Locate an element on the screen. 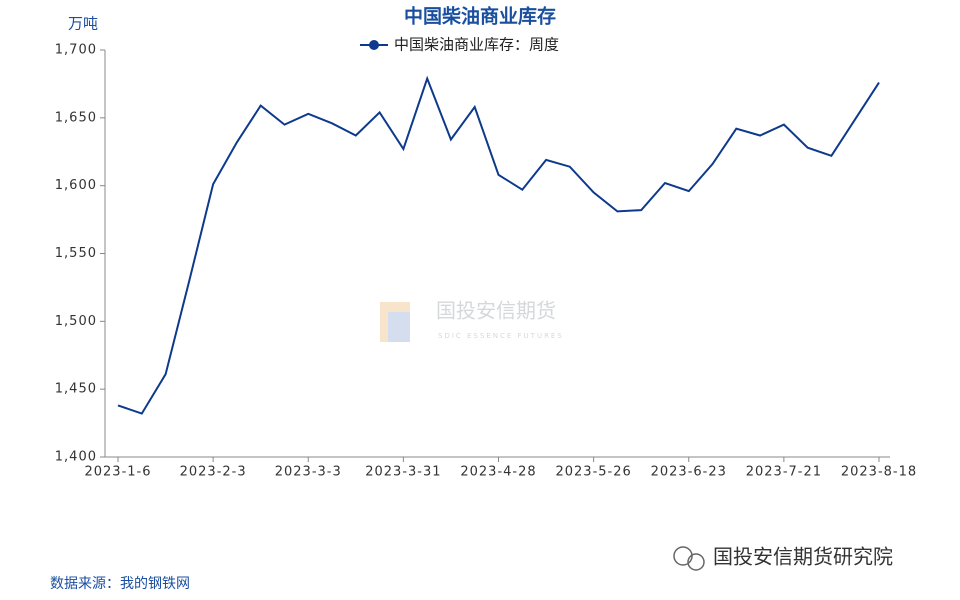 This screenshot has width=960, height=600. x-tick-label: 2023-1-6 is located at coordinates (117, 472).